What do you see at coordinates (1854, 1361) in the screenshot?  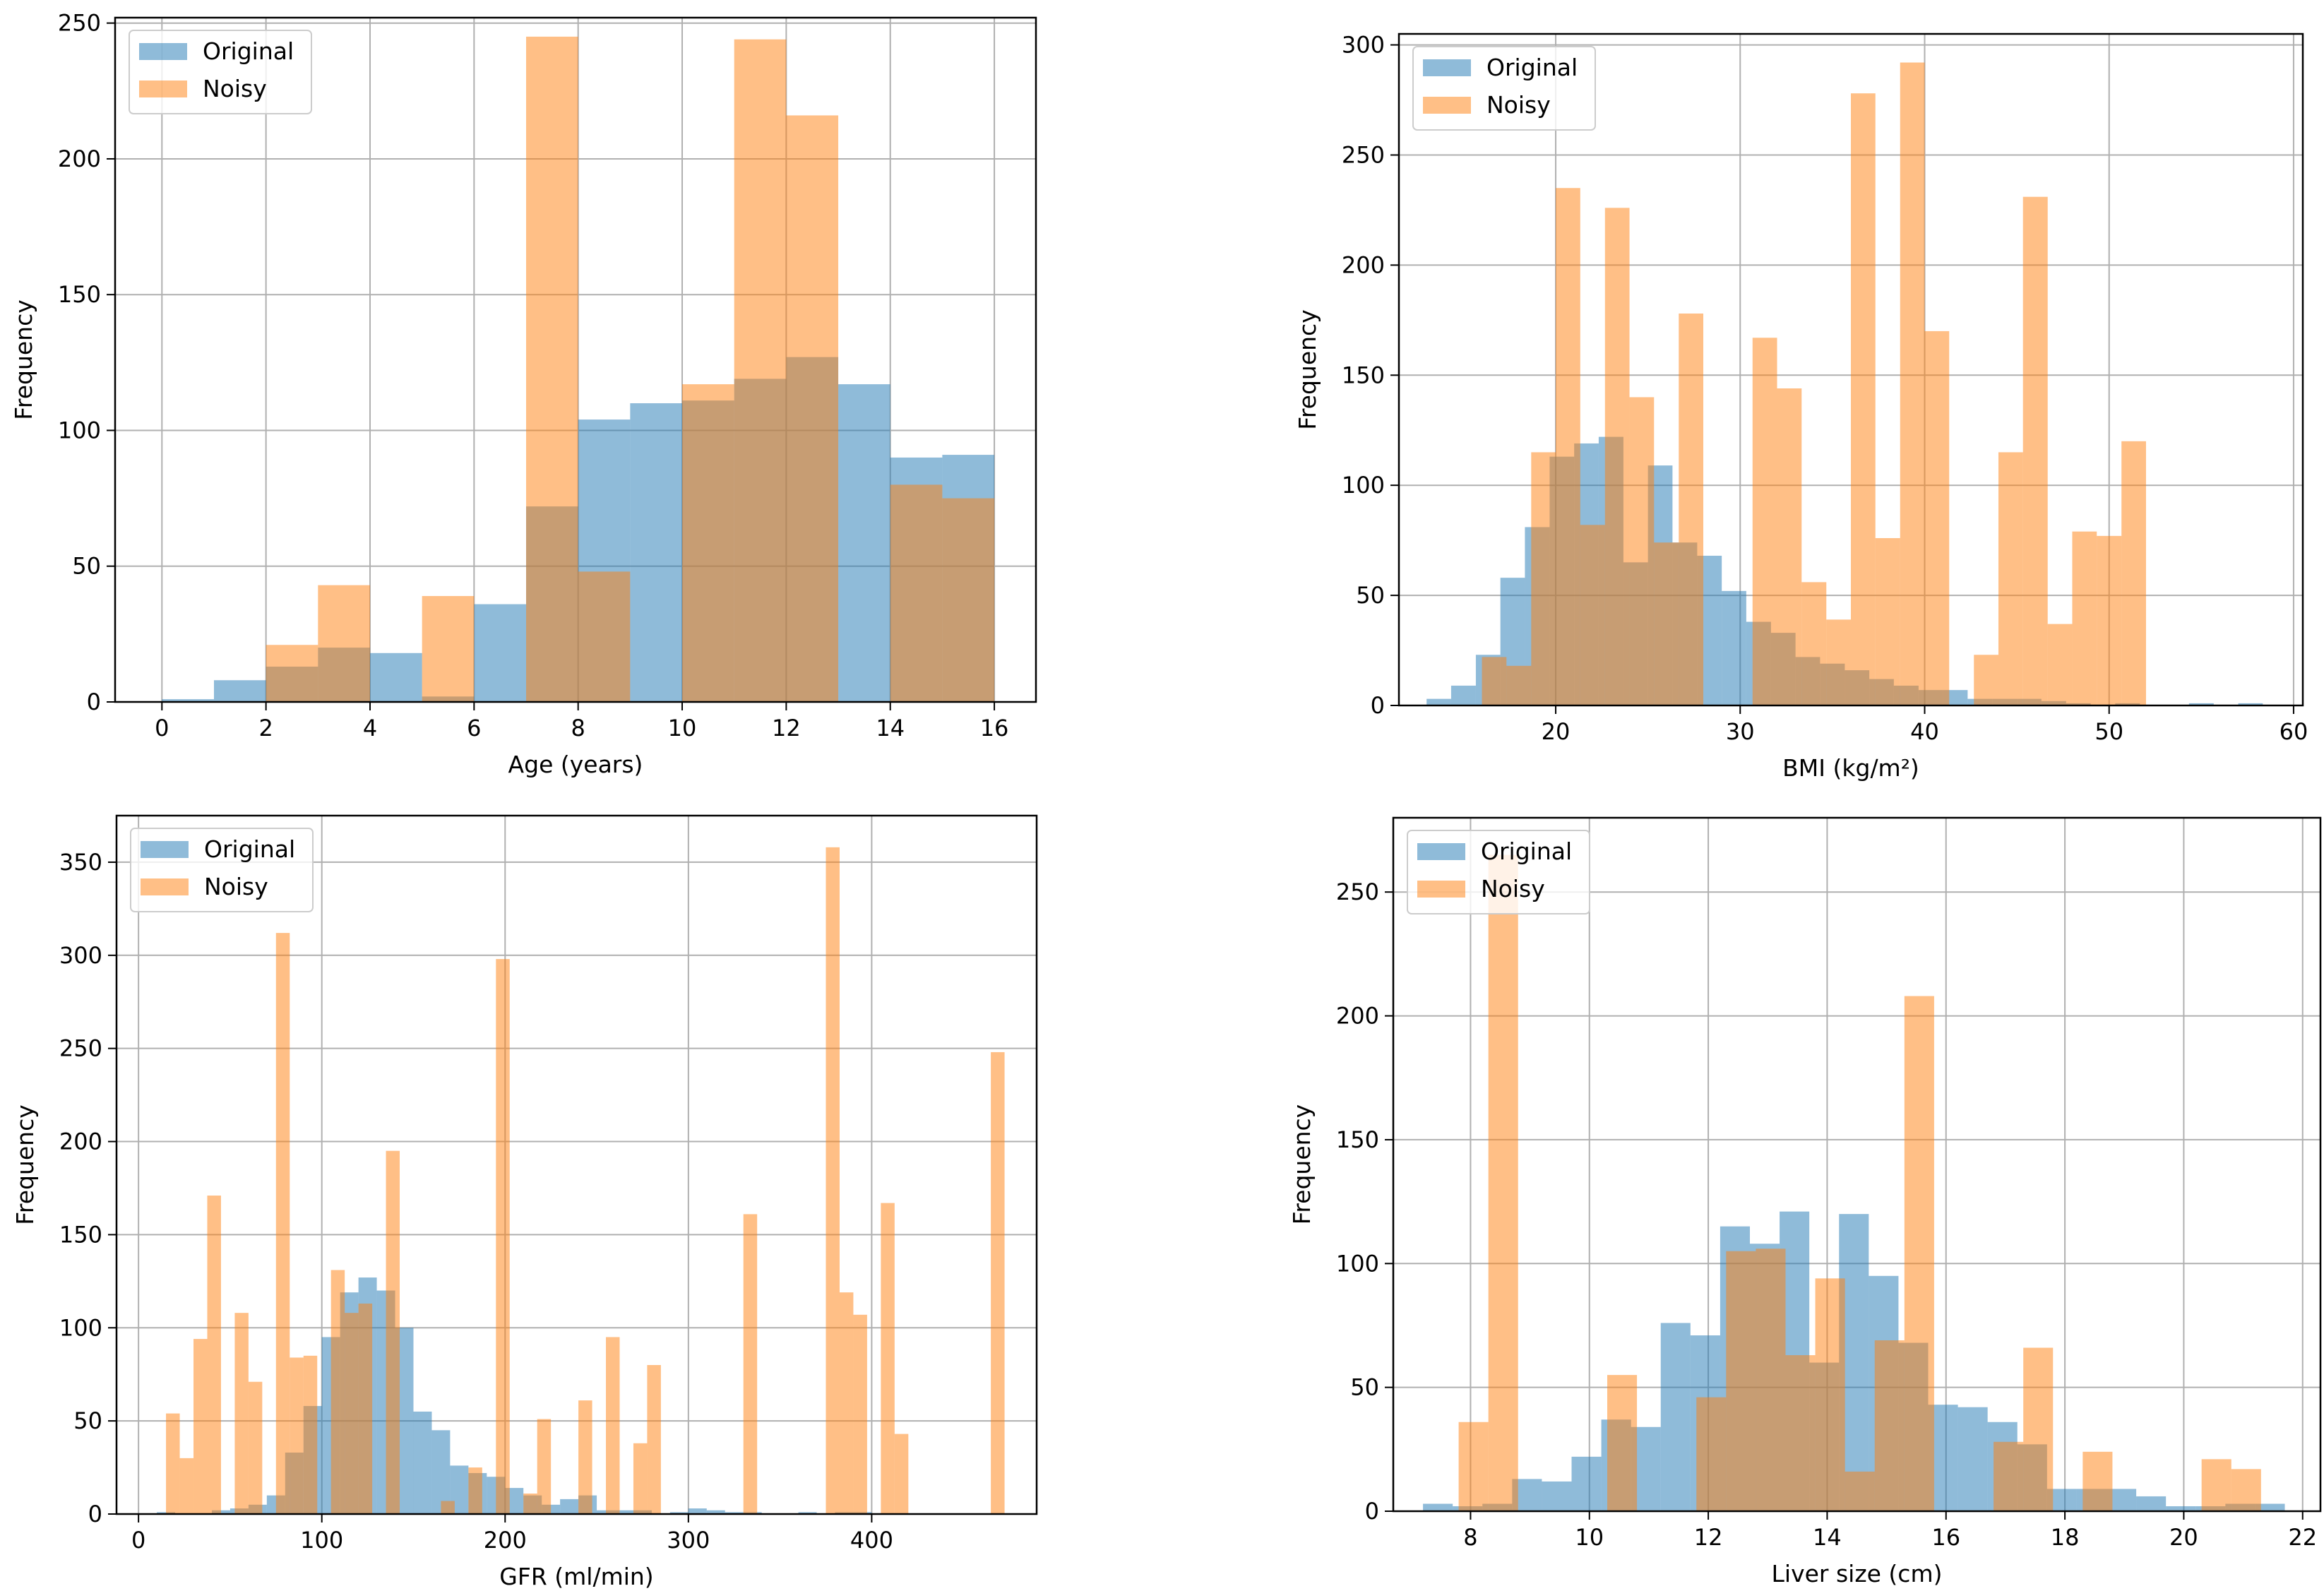 I see `liver-size-original-bars` at bounding box center [1854, 1361].